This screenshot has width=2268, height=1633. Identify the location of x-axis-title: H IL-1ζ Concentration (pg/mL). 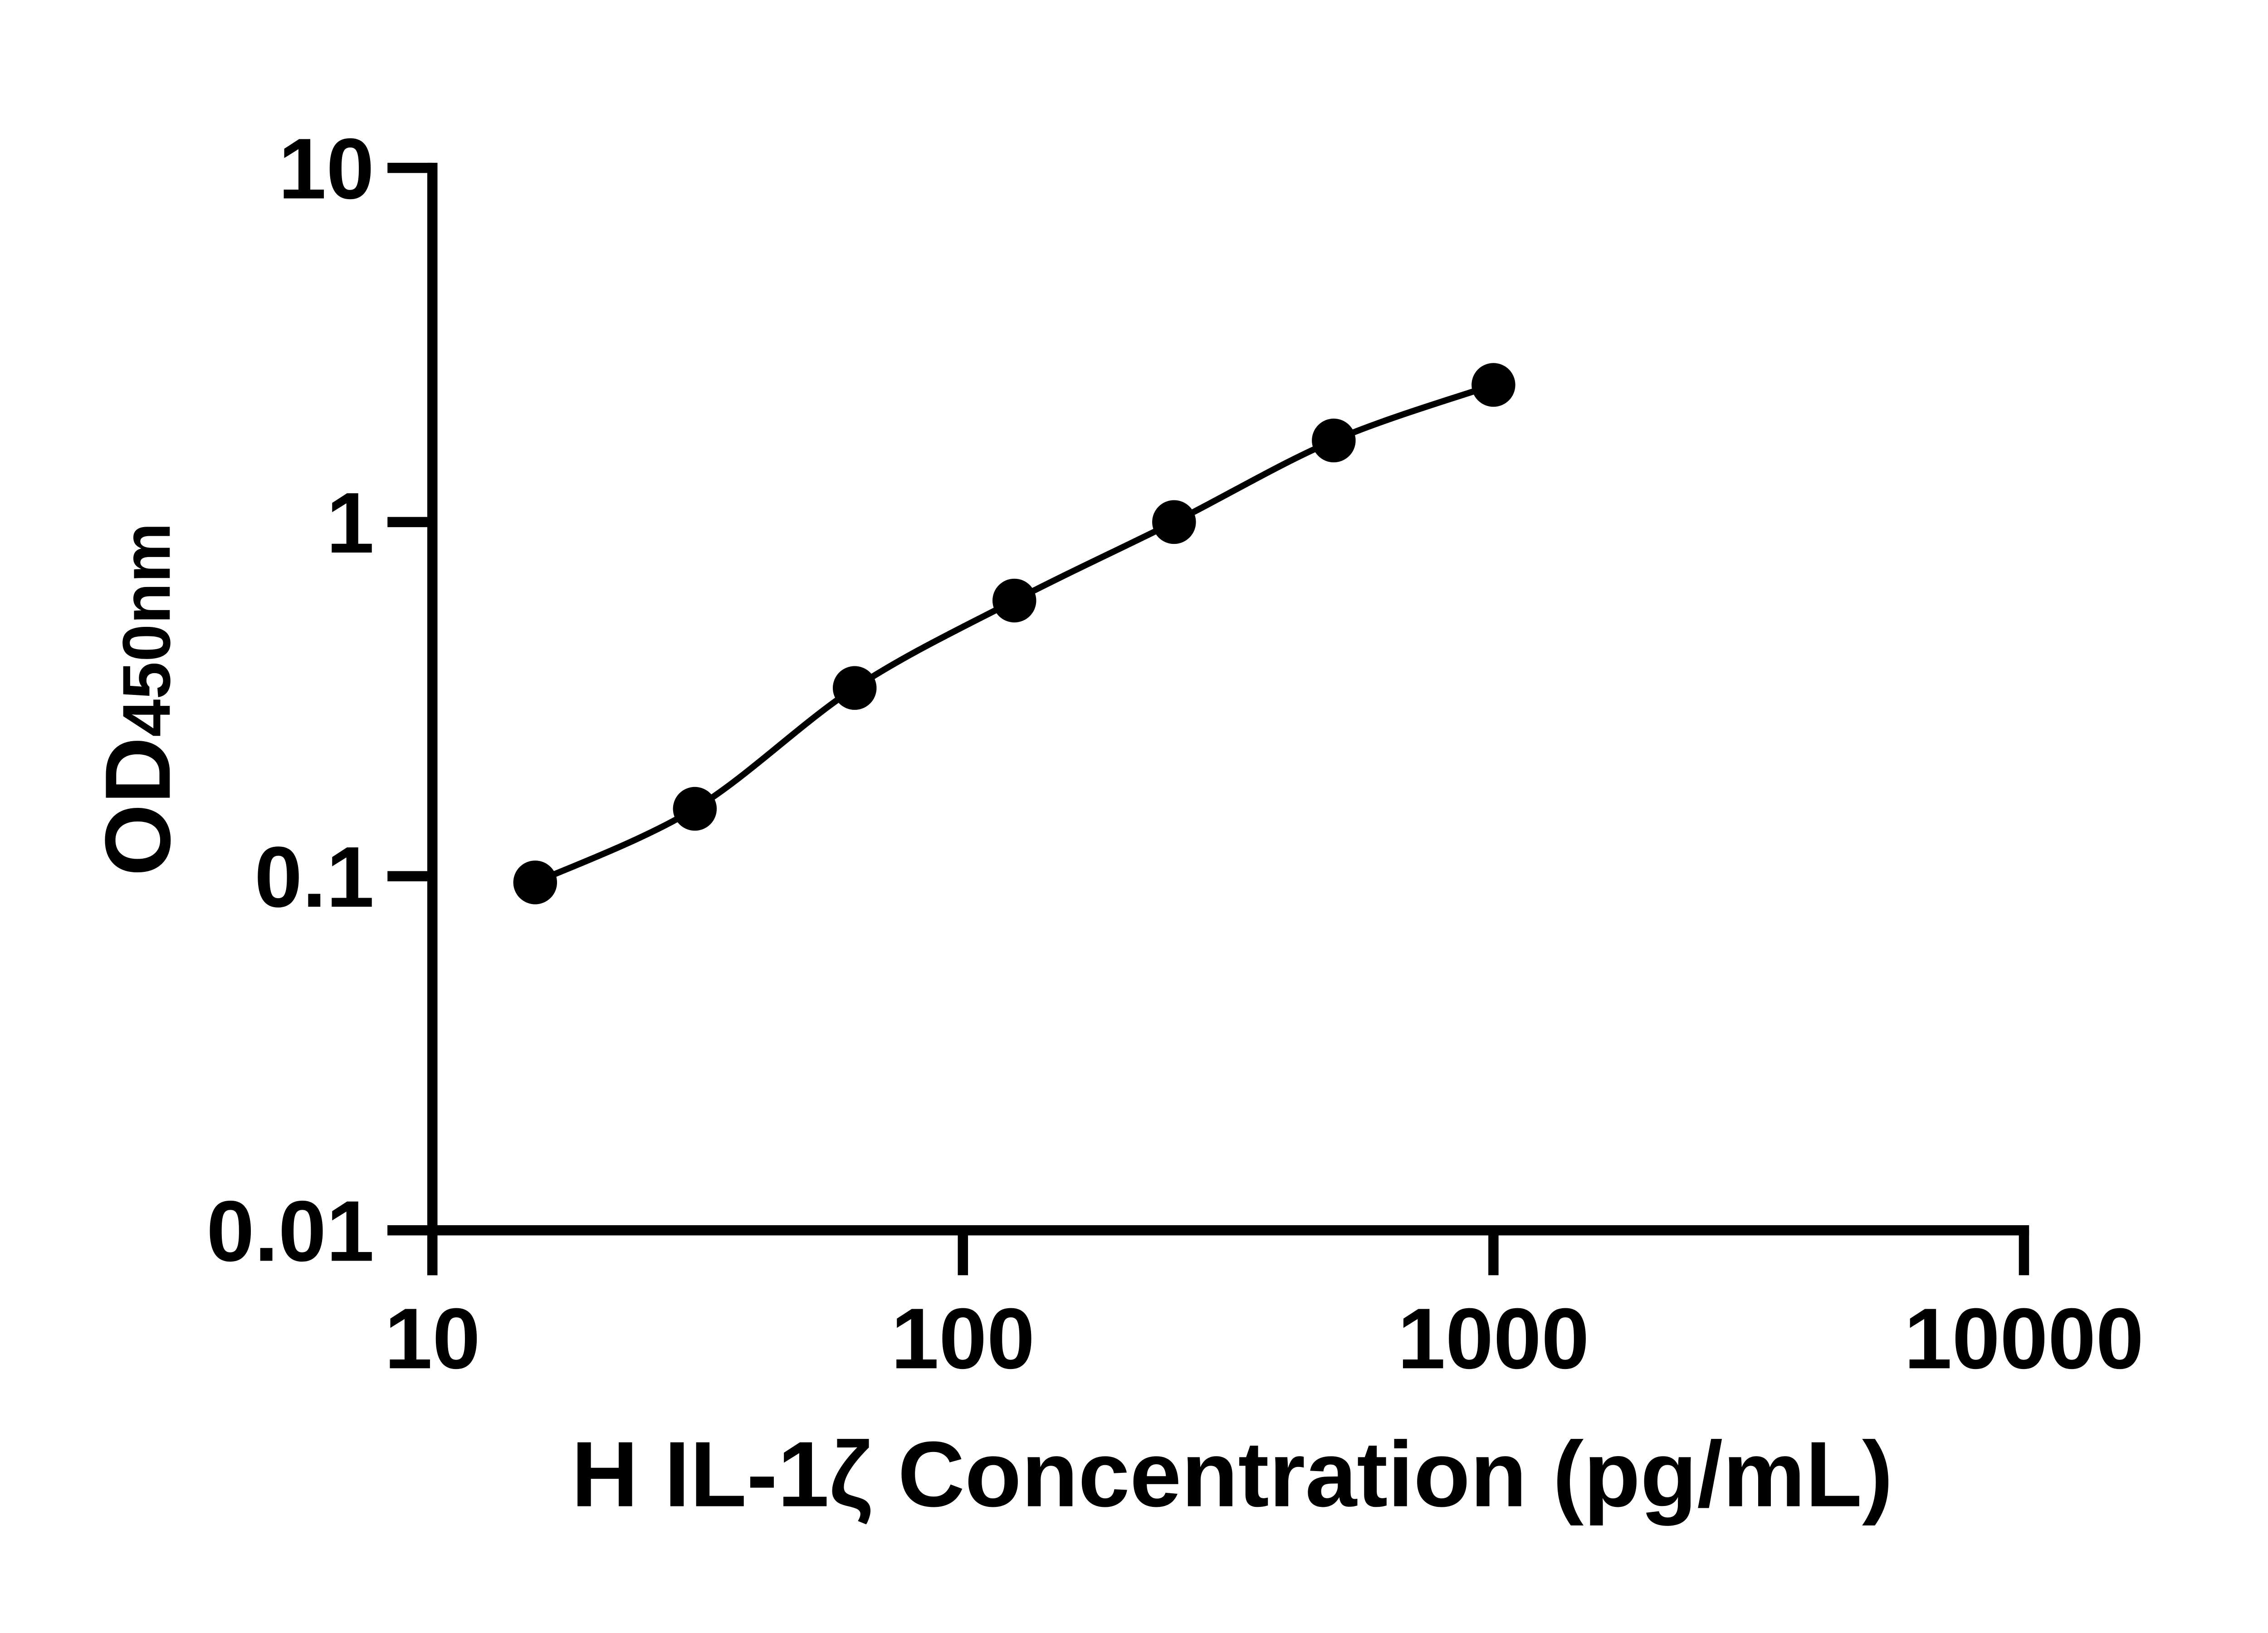
(1232, 1474).